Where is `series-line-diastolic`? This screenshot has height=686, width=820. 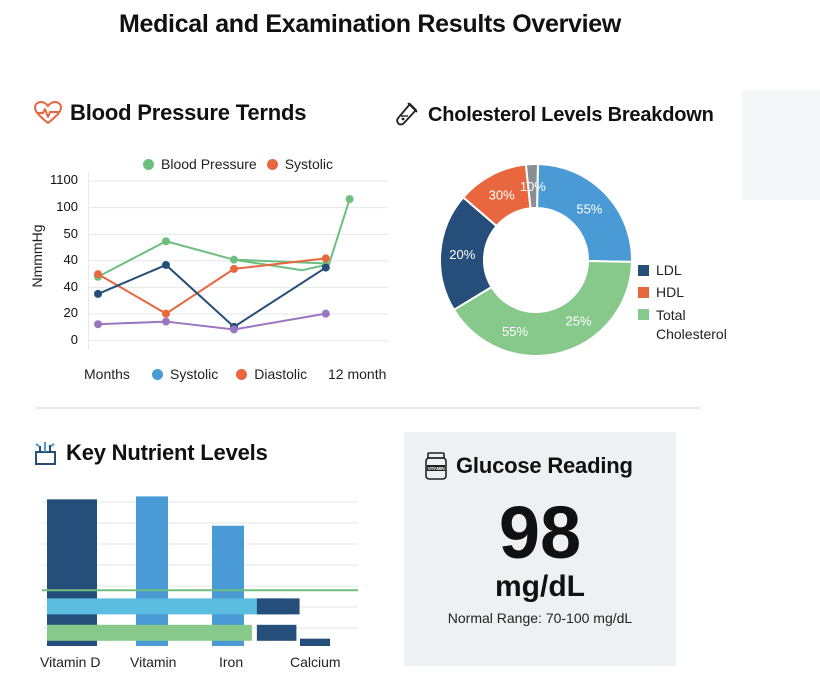
series-line-diastolic is located at coordinates (212, 296).